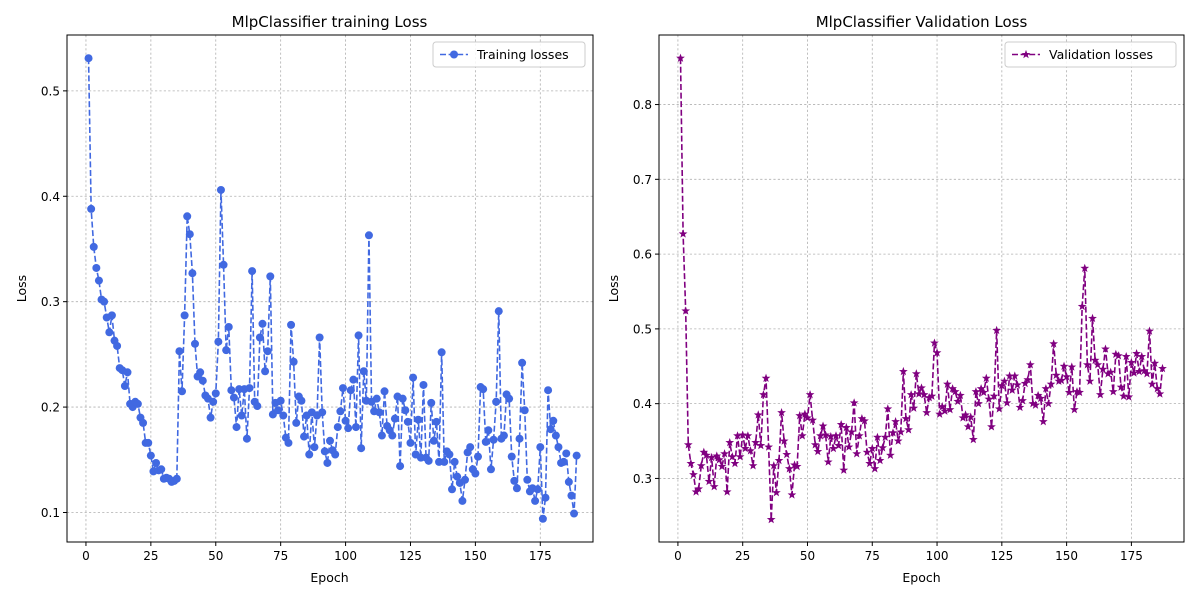  What do you see at coordinates (475, 556) in the screenshot?
I see `x-tick-label: 150` at bounding box center [475, 556].